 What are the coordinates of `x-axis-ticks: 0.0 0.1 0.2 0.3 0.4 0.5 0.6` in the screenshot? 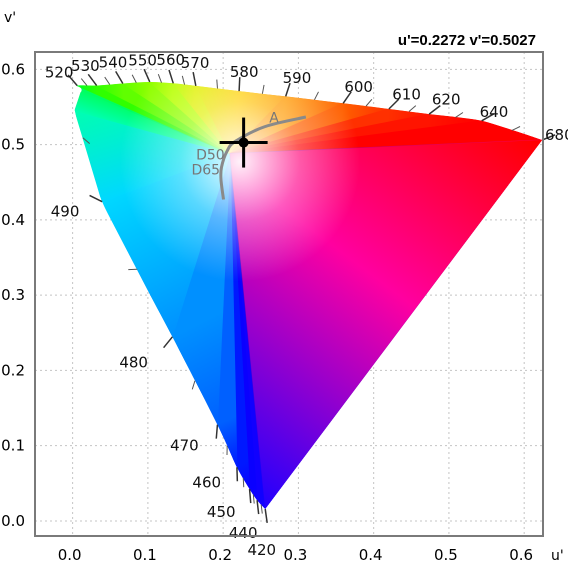 It's located at (295, 555).